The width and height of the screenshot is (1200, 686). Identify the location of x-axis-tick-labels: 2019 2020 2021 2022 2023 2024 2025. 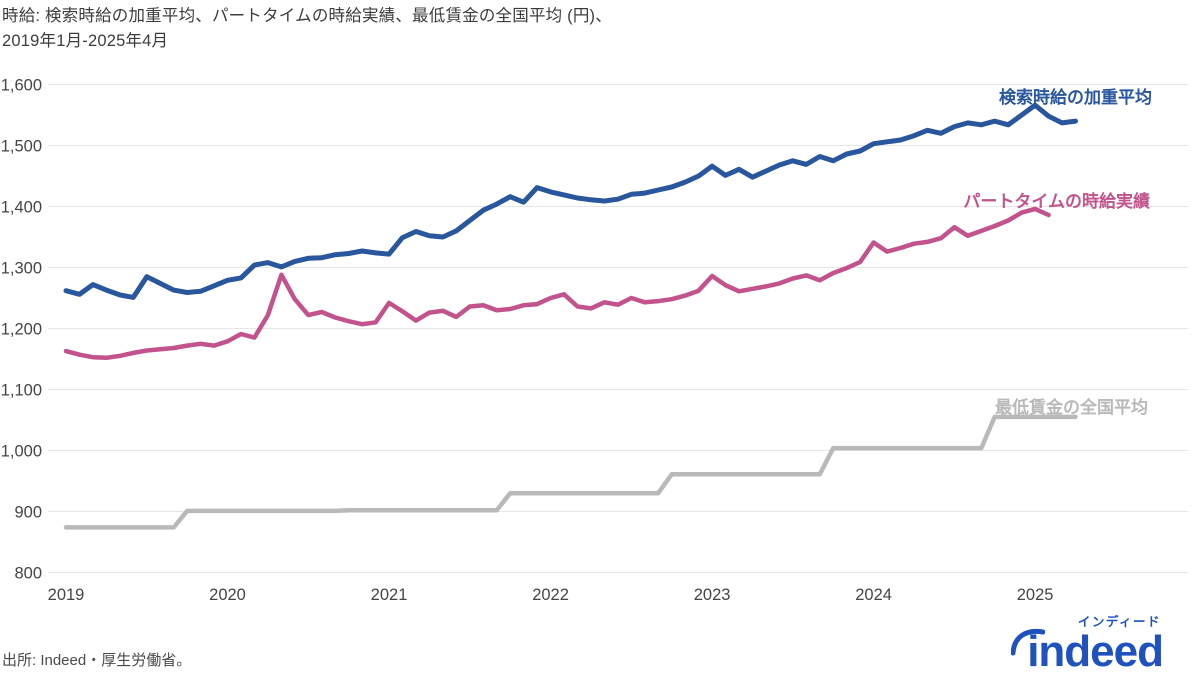
(551, 595).